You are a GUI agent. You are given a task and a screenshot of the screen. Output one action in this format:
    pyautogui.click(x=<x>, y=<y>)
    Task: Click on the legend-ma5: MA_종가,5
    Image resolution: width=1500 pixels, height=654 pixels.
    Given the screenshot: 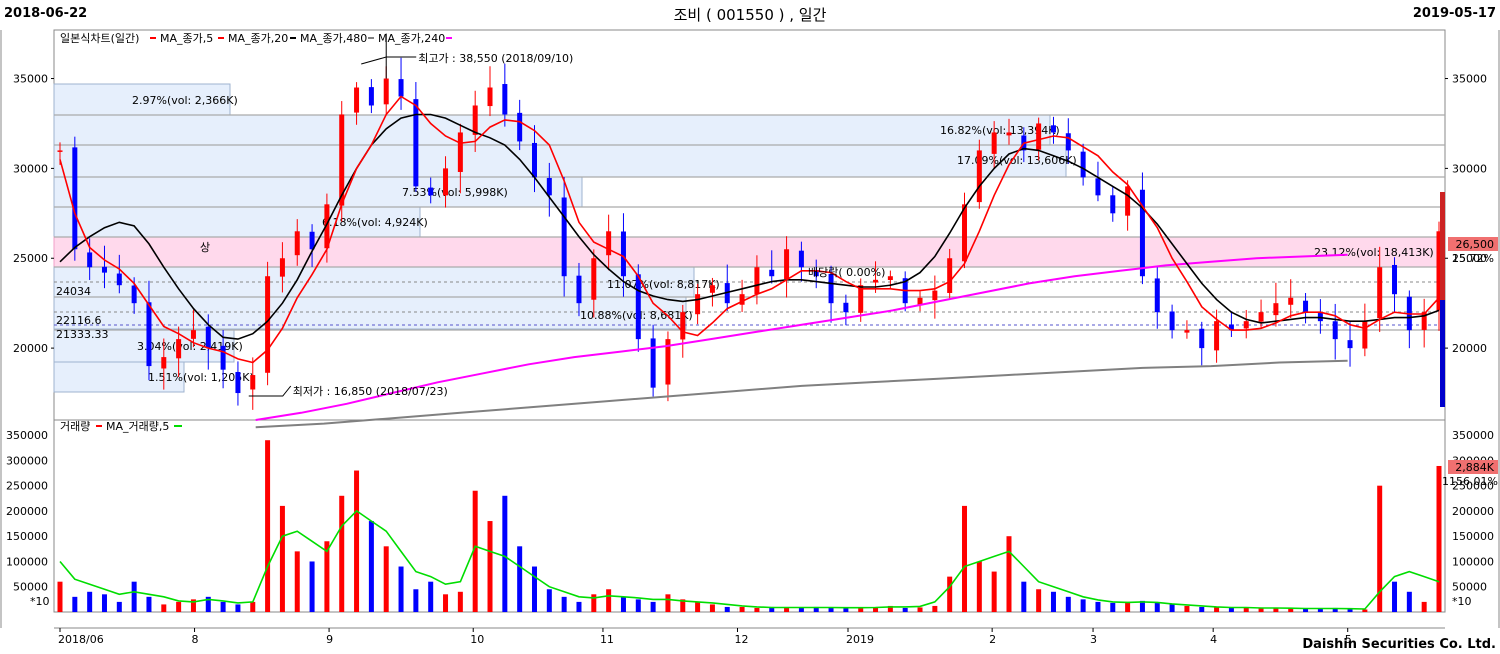 What is the action you would take?
    pyautogui.click(x=186, y=38)
    